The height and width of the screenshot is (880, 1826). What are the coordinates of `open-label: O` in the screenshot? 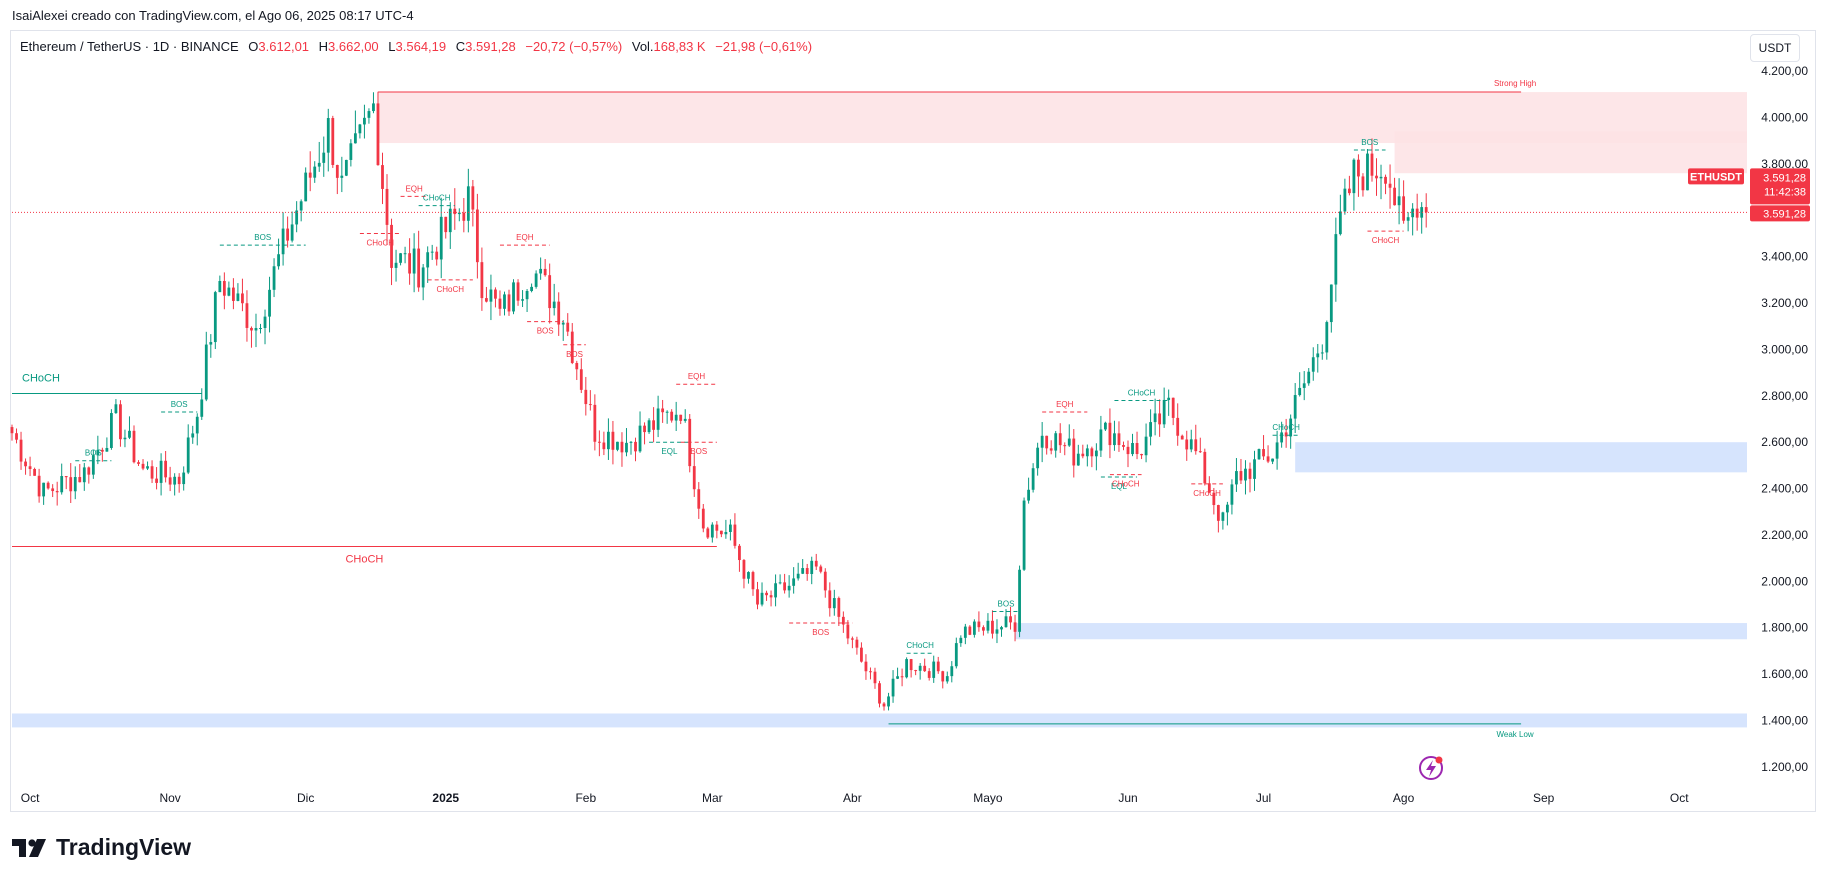 It's located at (253, 46).